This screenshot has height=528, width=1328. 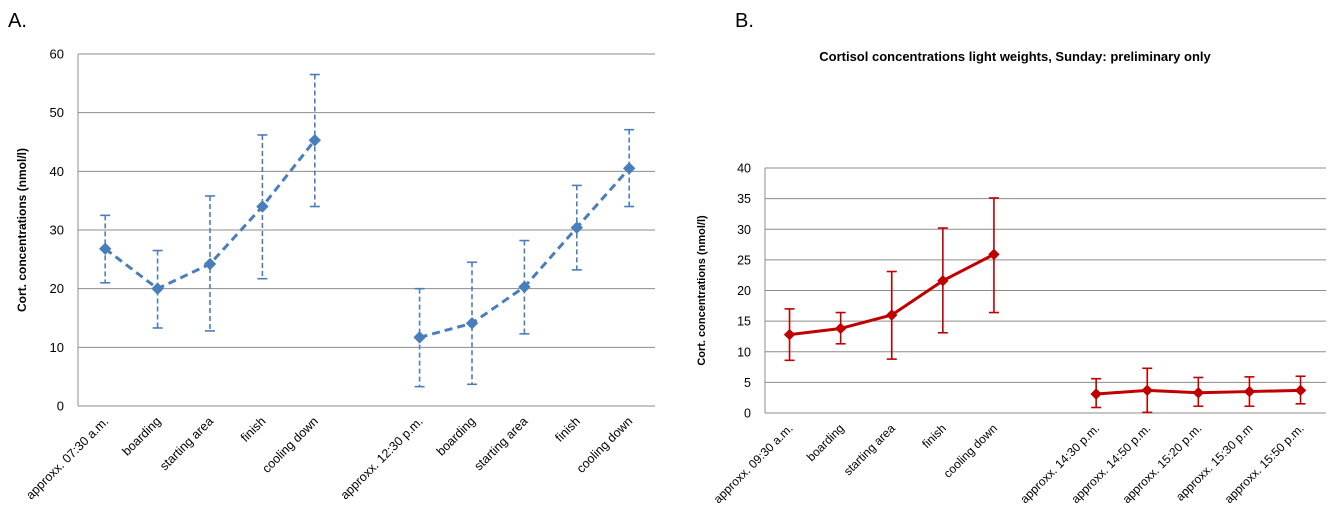 I want to click on y-tick-label: 15, so click(x=744, y=322).